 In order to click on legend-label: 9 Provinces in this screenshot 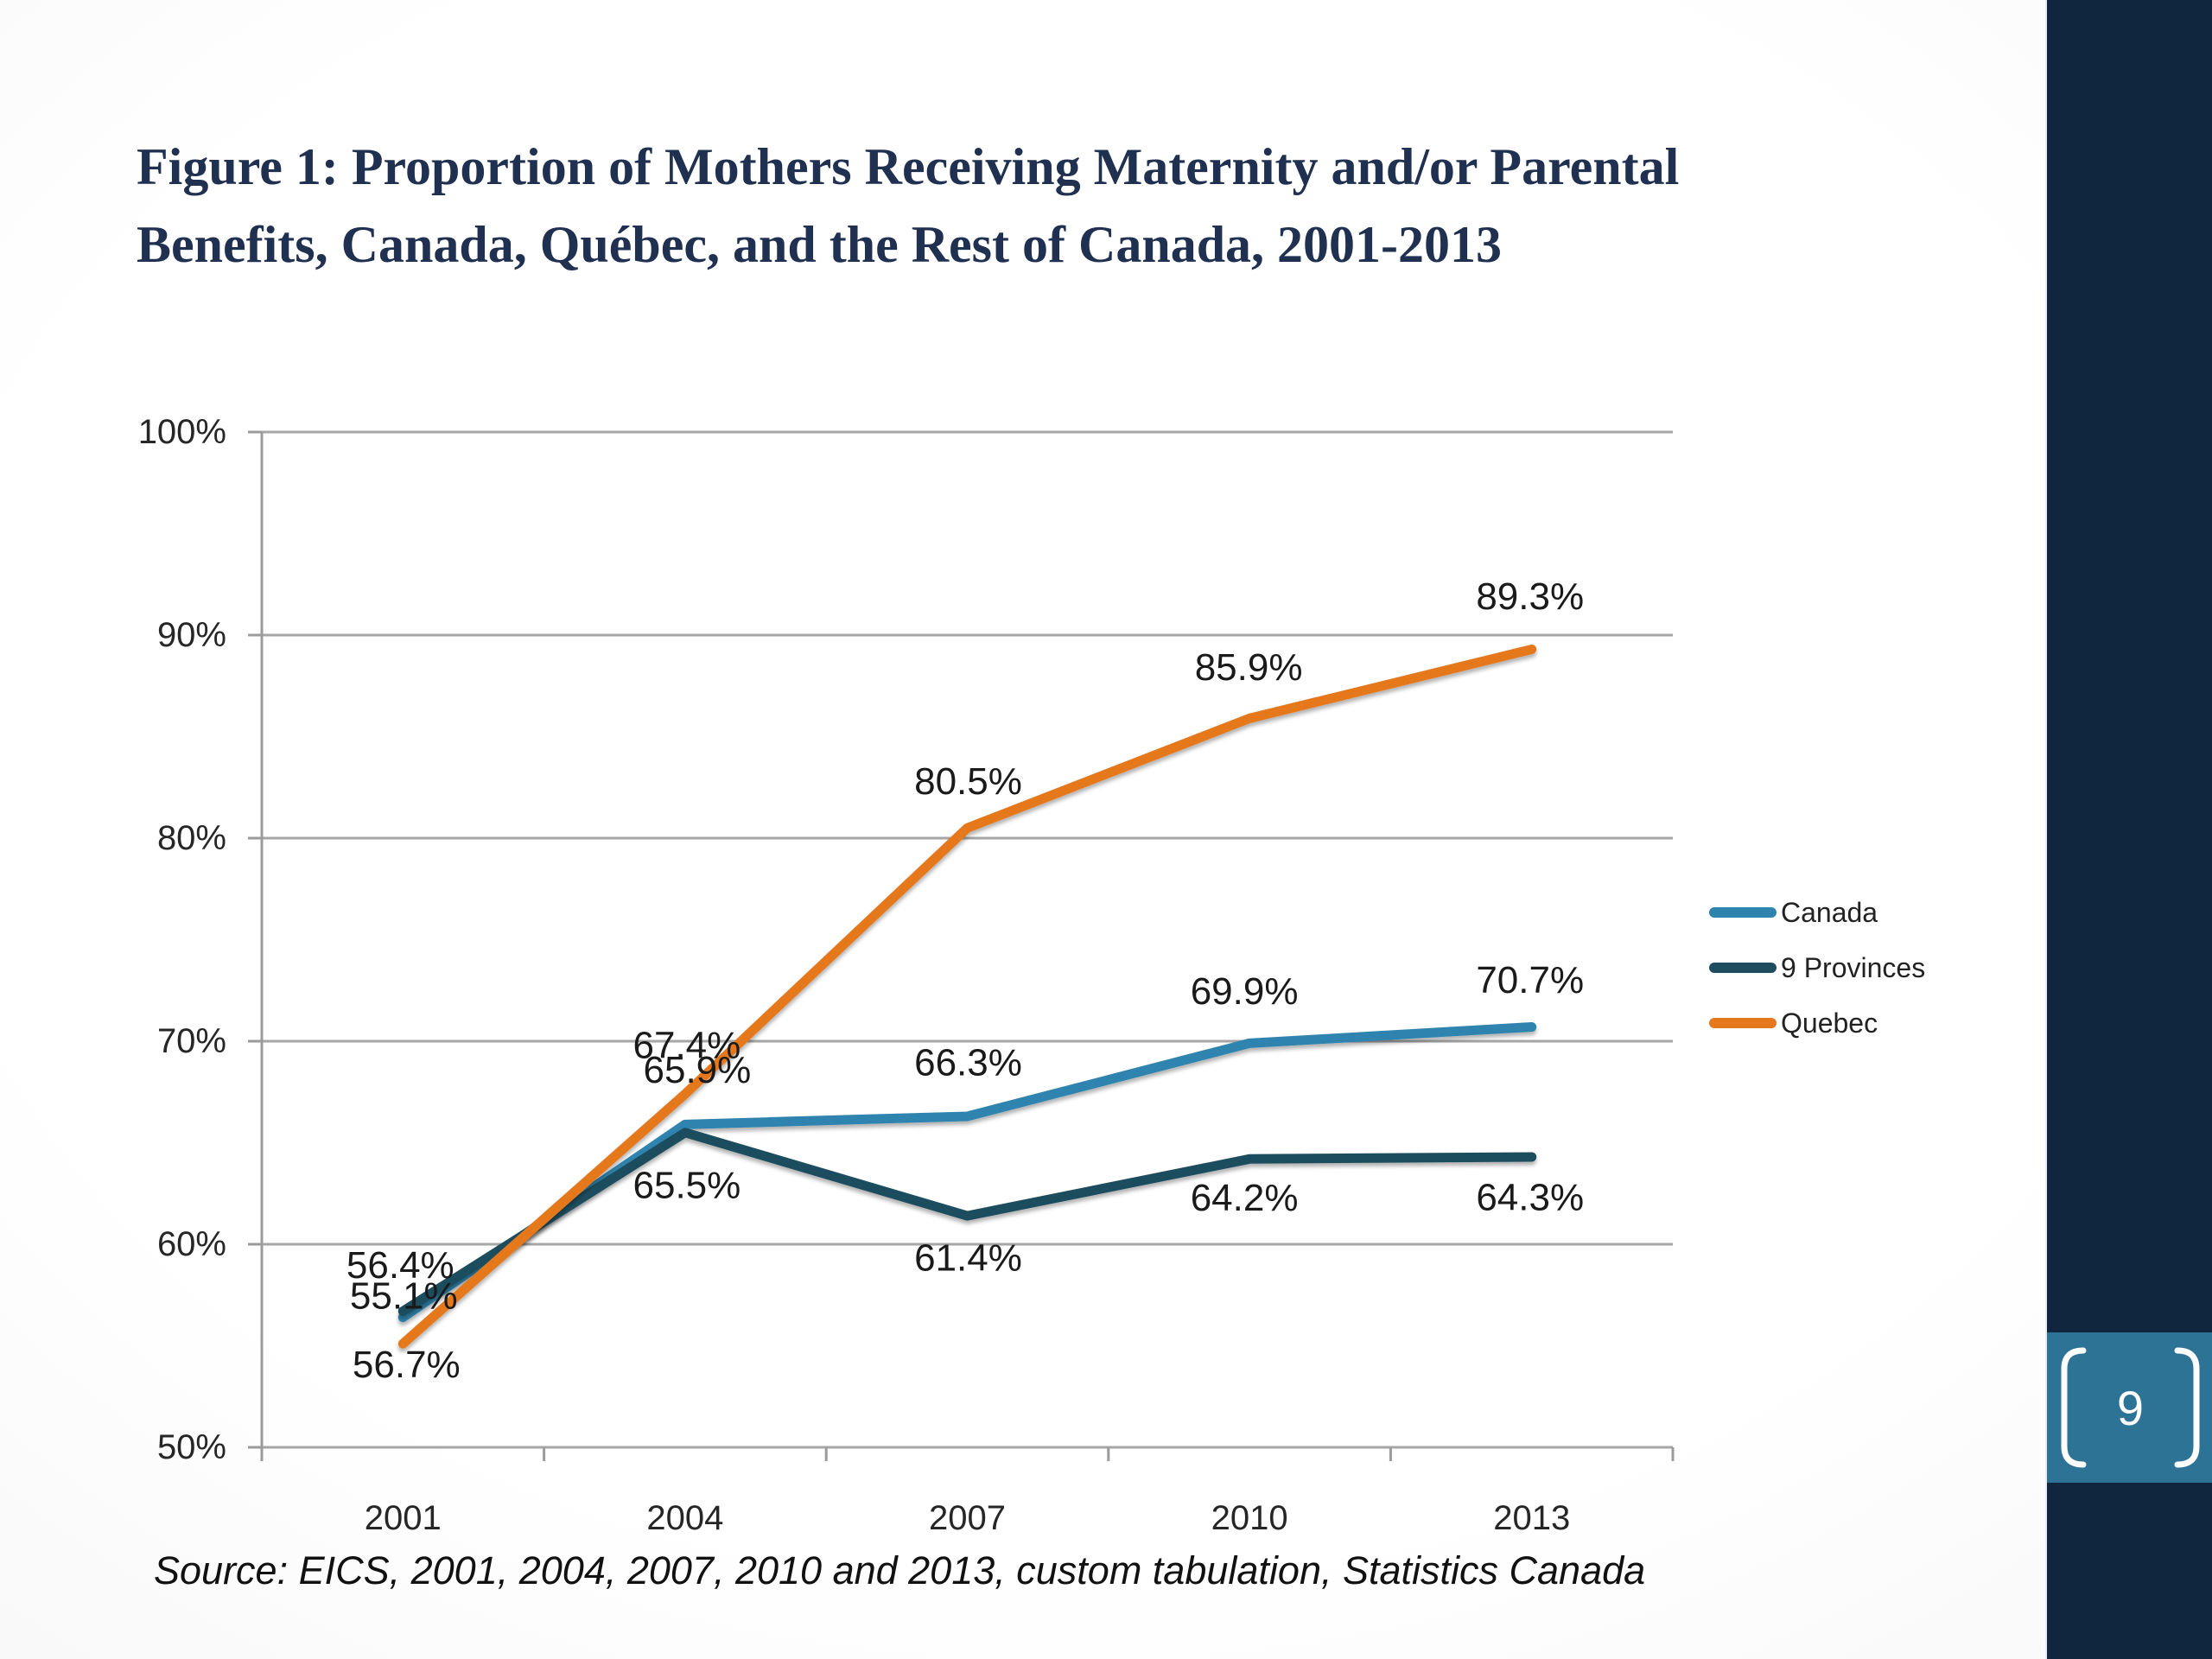, I will do `click(1854, 967)`.